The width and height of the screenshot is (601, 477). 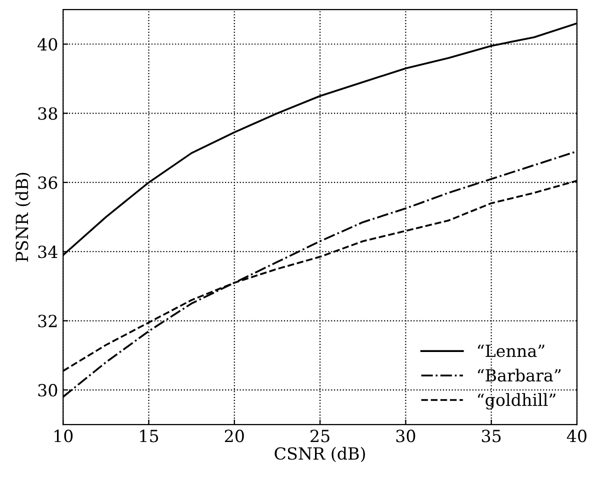 I want to click on x-tick-label: 10, so click(x=63, y=436).